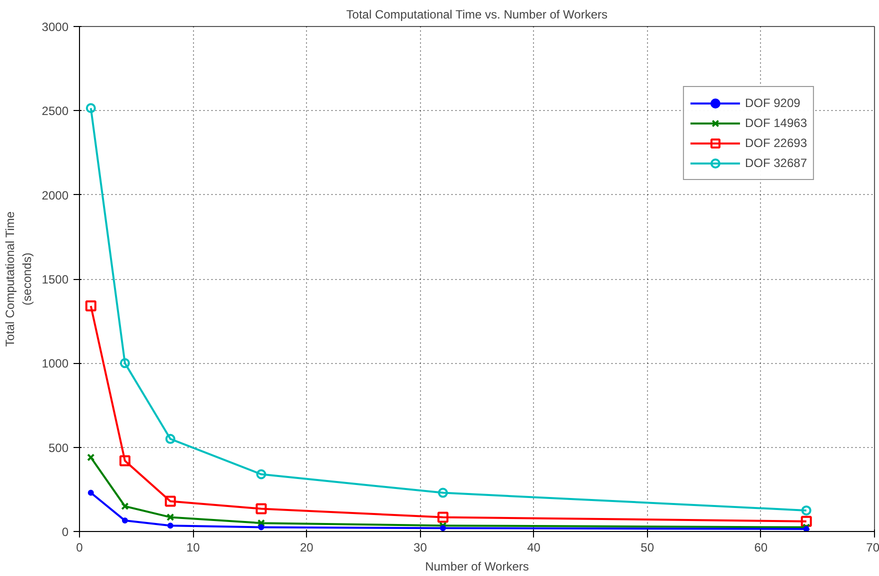 The width and height of the screenshot is (879, 576). I want to click on x-tick-label: 60, so click(761, 547).